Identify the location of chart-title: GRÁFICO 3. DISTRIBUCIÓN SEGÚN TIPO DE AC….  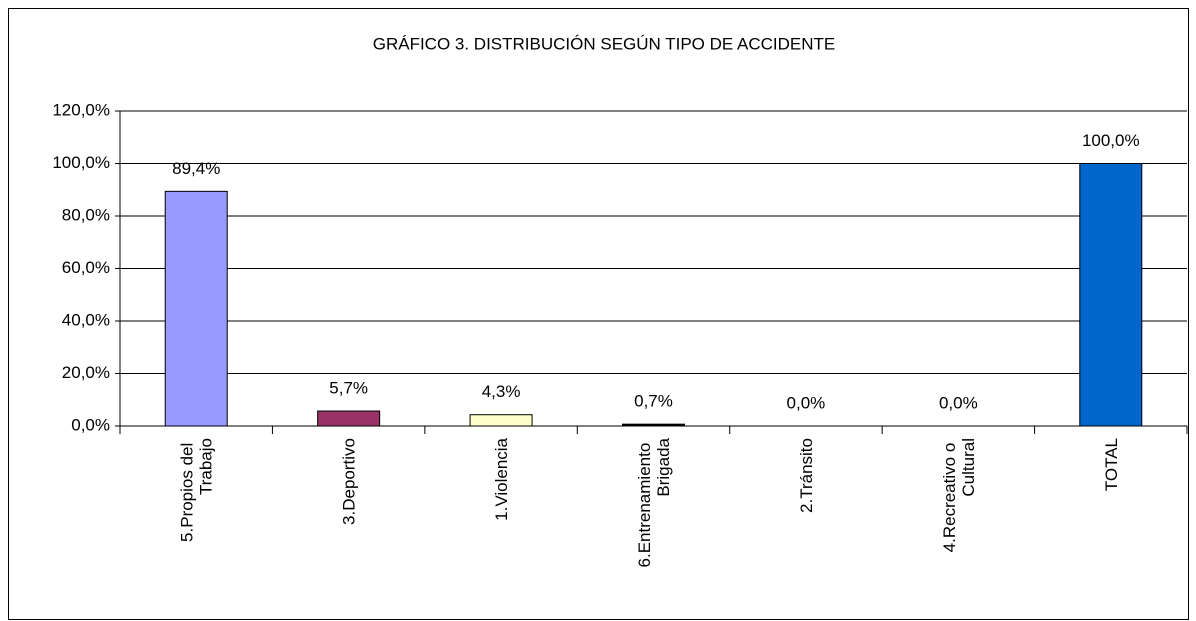
(604, 43).